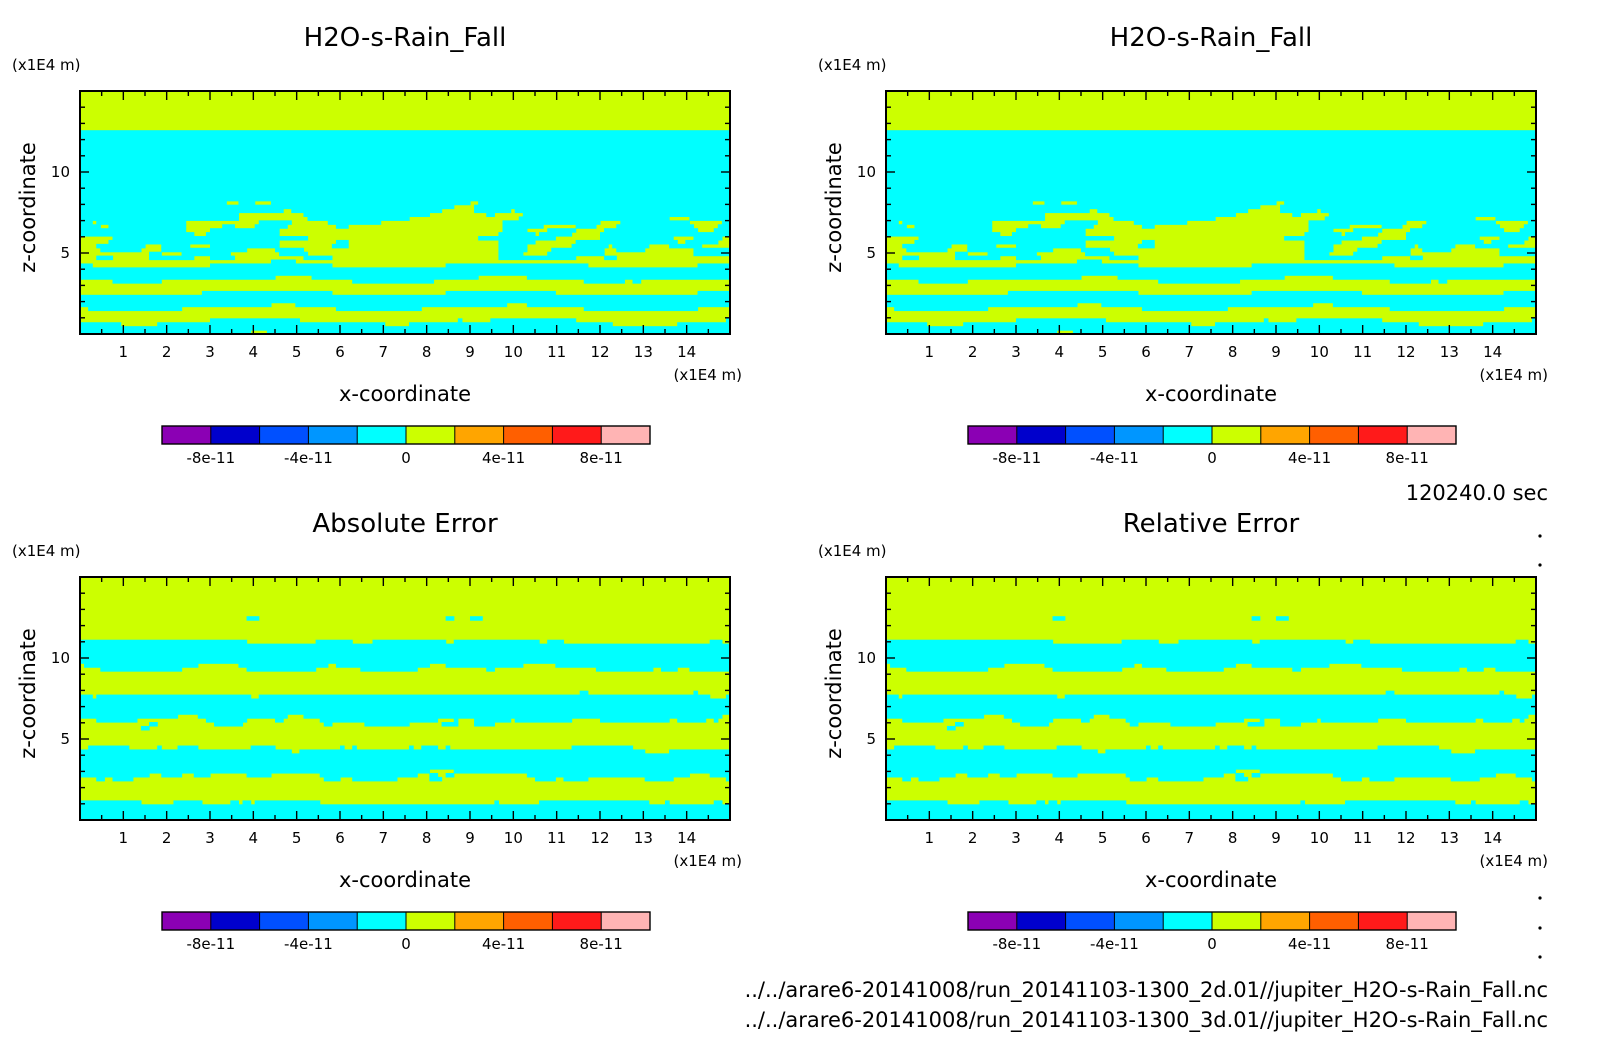 The width and height of the screenshot is (1604, 1054). What do you see at coordinates (1211, 232) in the screenshot?
I see `field-cells` at bounding box center [1211, 232].